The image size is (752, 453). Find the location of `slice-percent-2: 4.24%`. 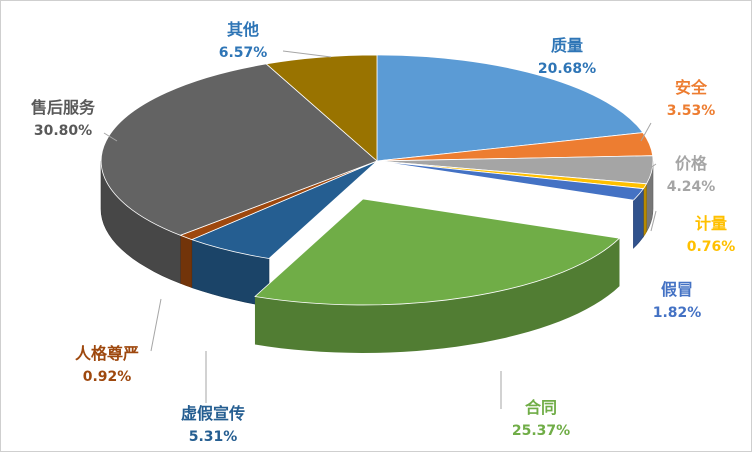

slice-percent-2: 4.24% is located at coordinates (691, 187).